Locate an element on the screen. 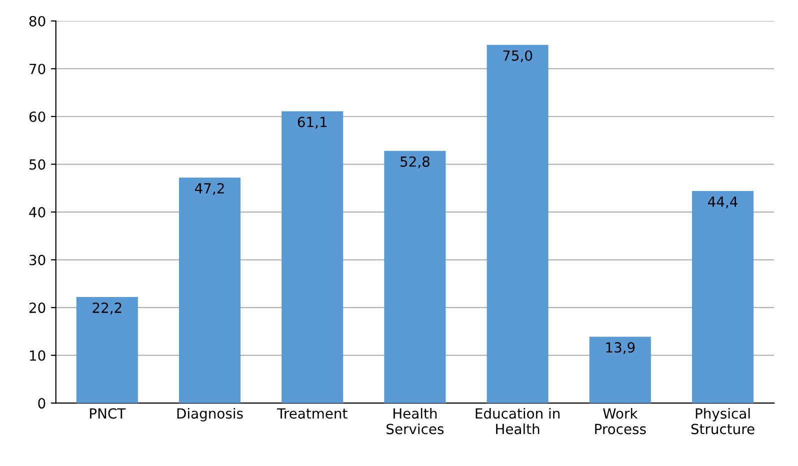  x-tick-label: Treatment is located at coordinates (312, 413).